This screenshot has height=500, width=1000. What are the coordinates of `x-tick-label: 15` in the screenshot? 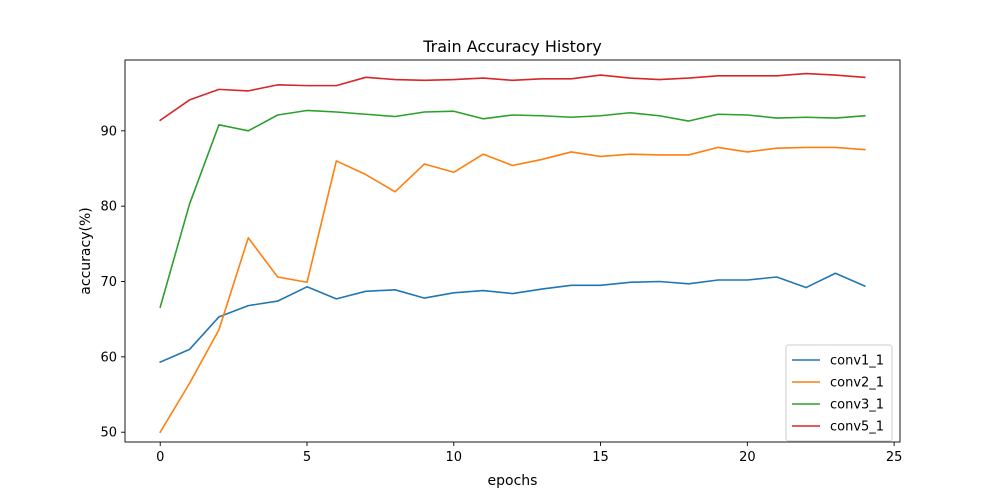 It's located at (600, 457).